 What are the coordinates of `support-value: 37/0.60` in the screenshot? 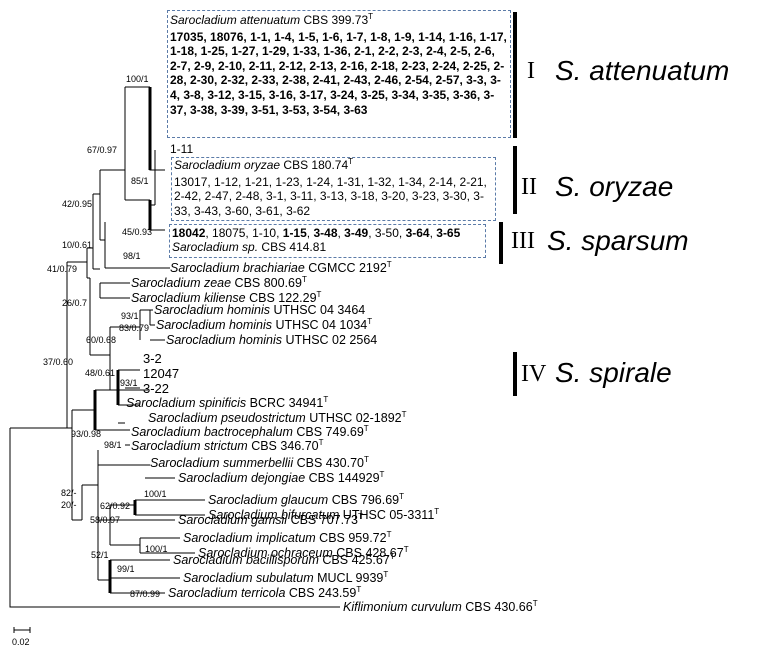 It's located at (58, 362).